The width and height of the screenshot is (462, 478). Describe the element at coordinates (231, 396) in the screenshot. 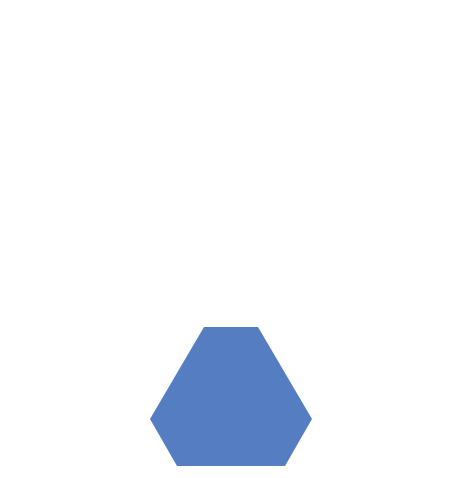

I see `hexagon-shape` at that location.